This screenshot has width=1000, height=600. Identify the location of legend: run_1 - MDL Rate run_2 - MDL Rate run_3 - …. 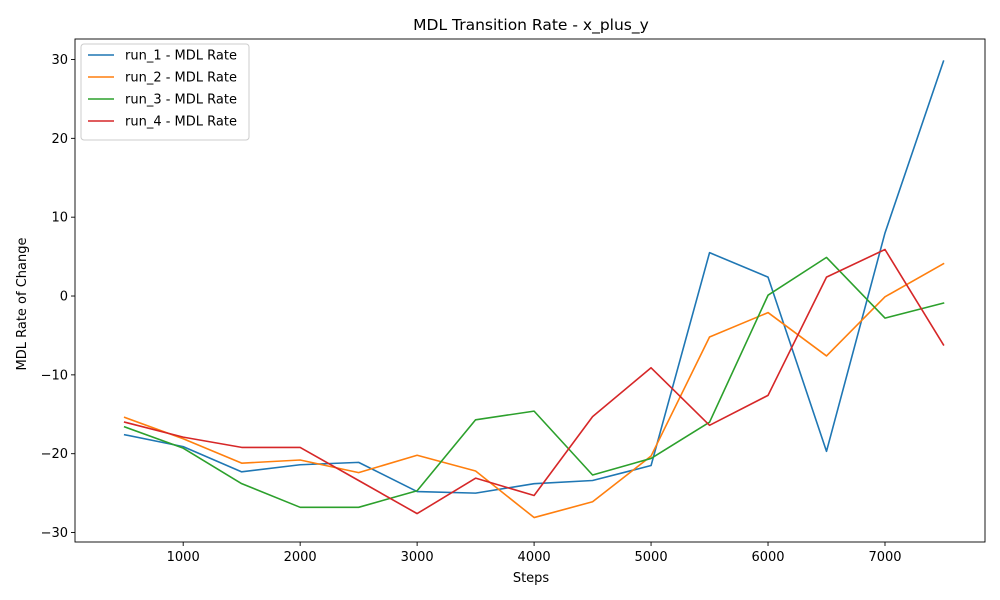
(165, 92).